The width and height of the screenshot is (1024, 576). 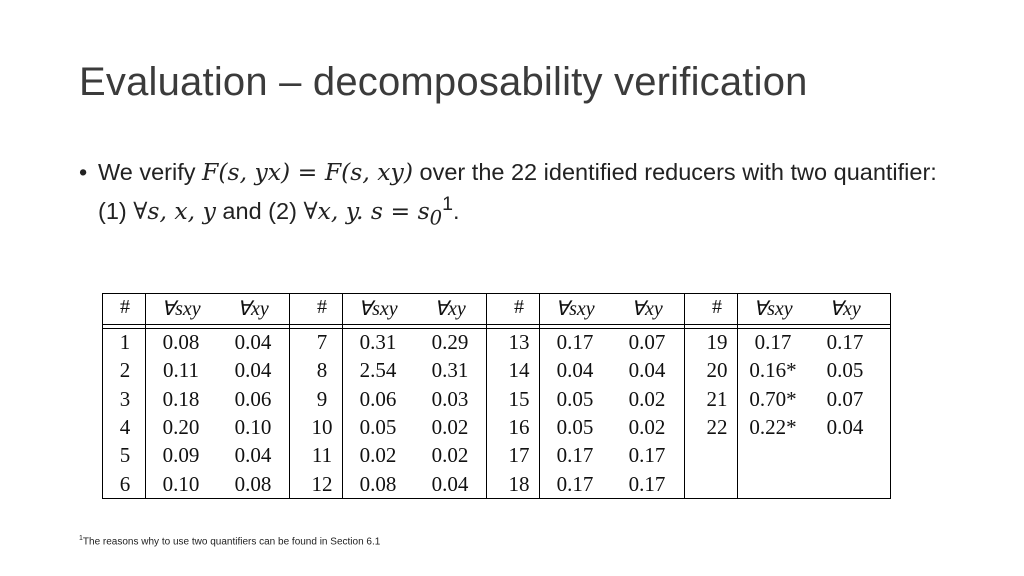 I want to click on quantifier-1: ∀s, x, y, so click(x=174, y=210).